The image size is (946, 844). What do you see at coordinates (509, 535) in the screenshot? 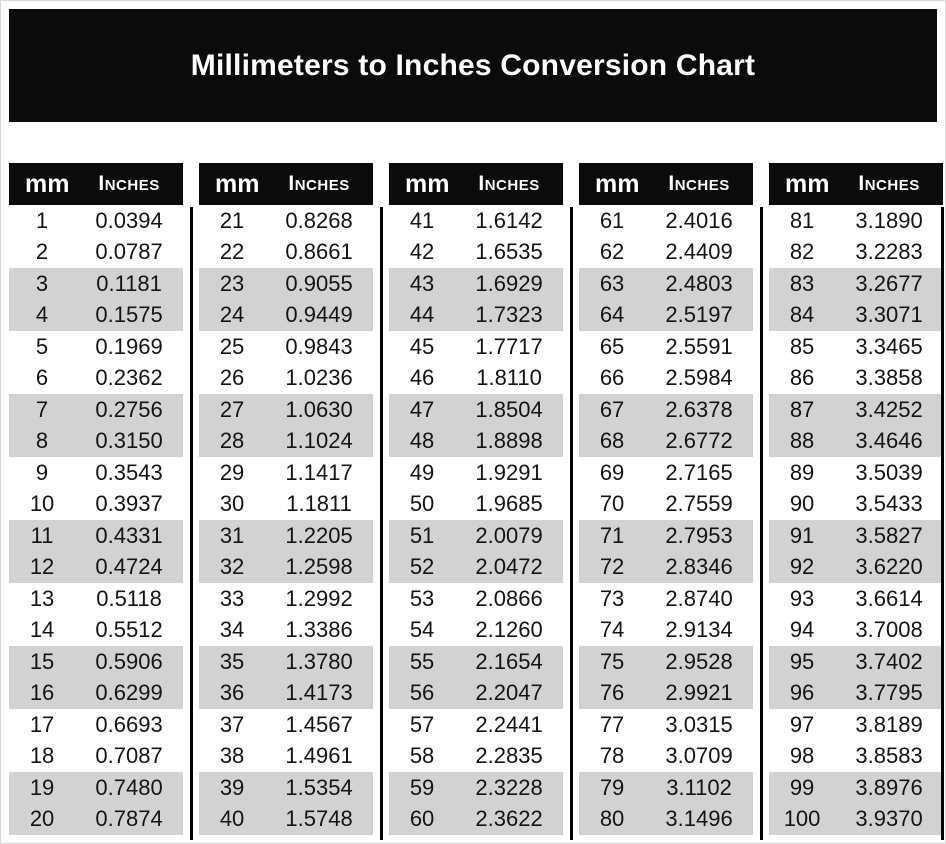
I see `inches-value: 2.0079` at bounding box center [509, 535].